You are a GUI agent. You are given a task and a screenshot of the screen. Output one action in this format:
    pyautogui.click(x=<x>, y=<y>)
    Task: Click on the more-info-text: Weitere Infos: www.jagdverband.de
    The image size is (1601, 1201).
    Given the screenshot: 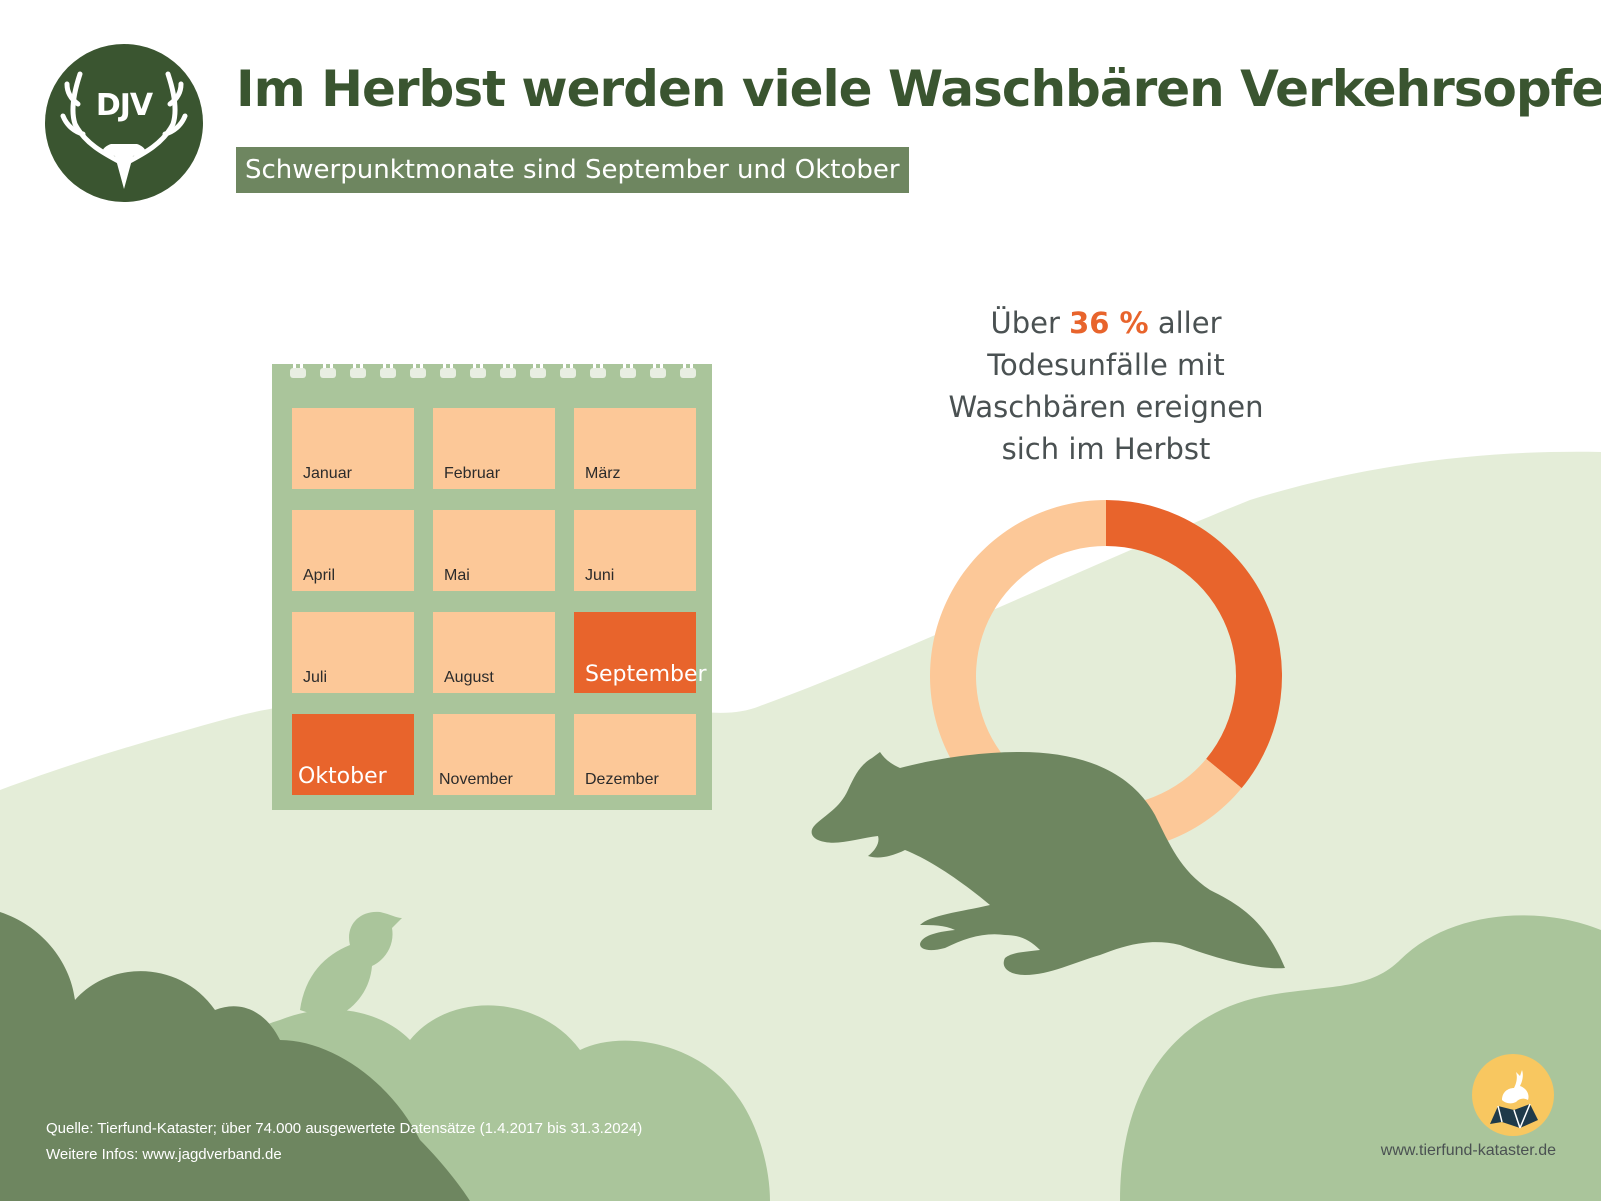 What is the action you would take?
    pyautogui.click(x=164, y=1154)
    